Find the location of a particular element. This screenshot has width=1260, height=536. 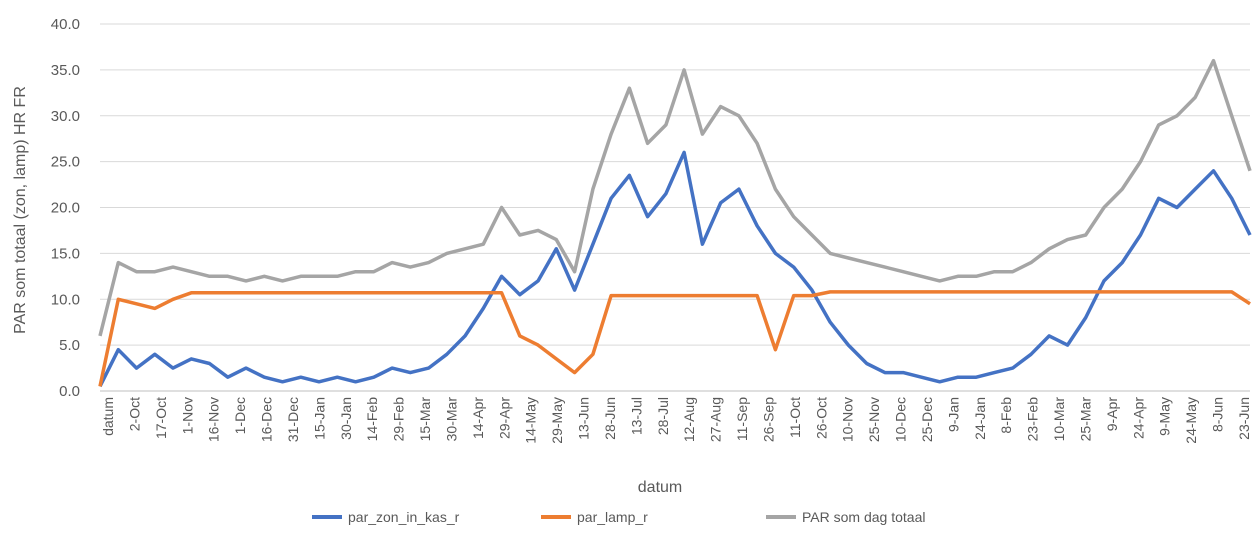

x-tick-label: 1-Nov is located at coordinates (187, 415).